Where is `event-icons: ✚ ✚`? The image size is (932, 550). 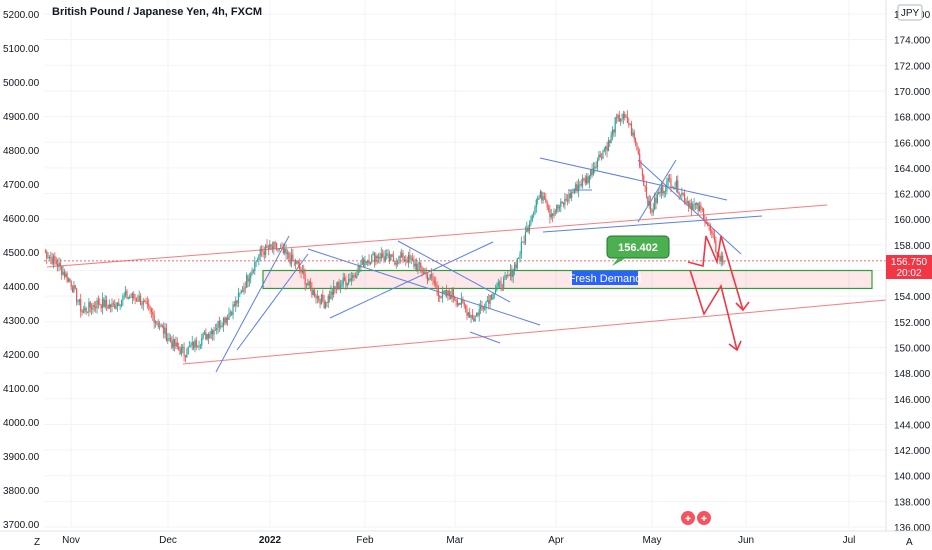 event-icons: ✚ ✚ is located at coordinates (696, 518).